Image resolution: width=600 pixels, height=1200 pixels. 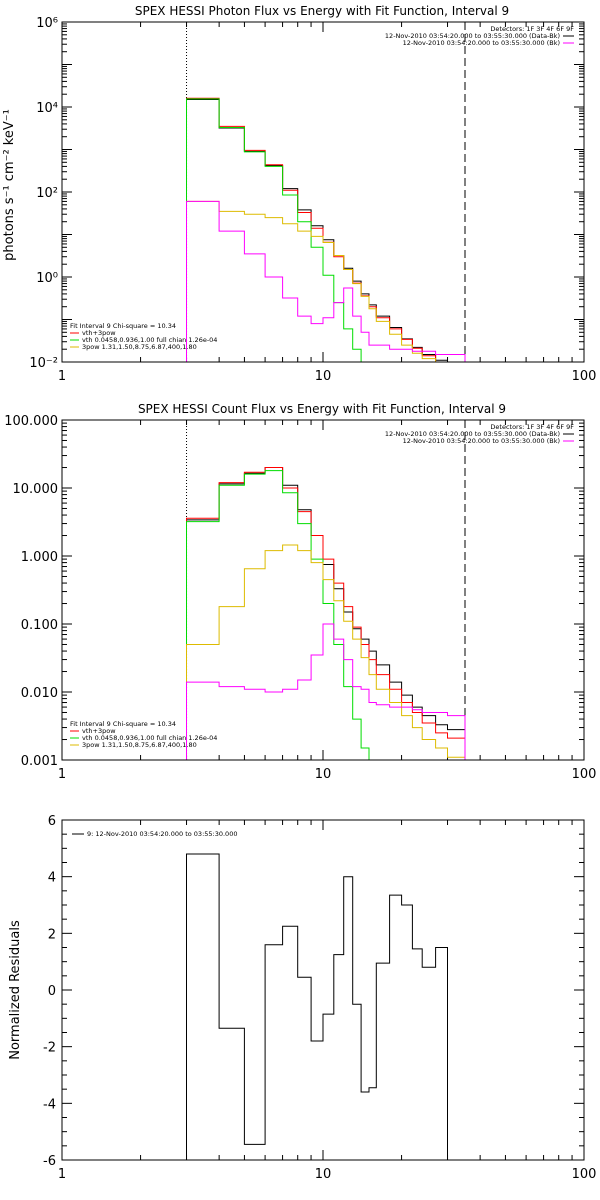 I want to click on count-flux-y-tick-label: 0.010, so click(x=39, y=693).